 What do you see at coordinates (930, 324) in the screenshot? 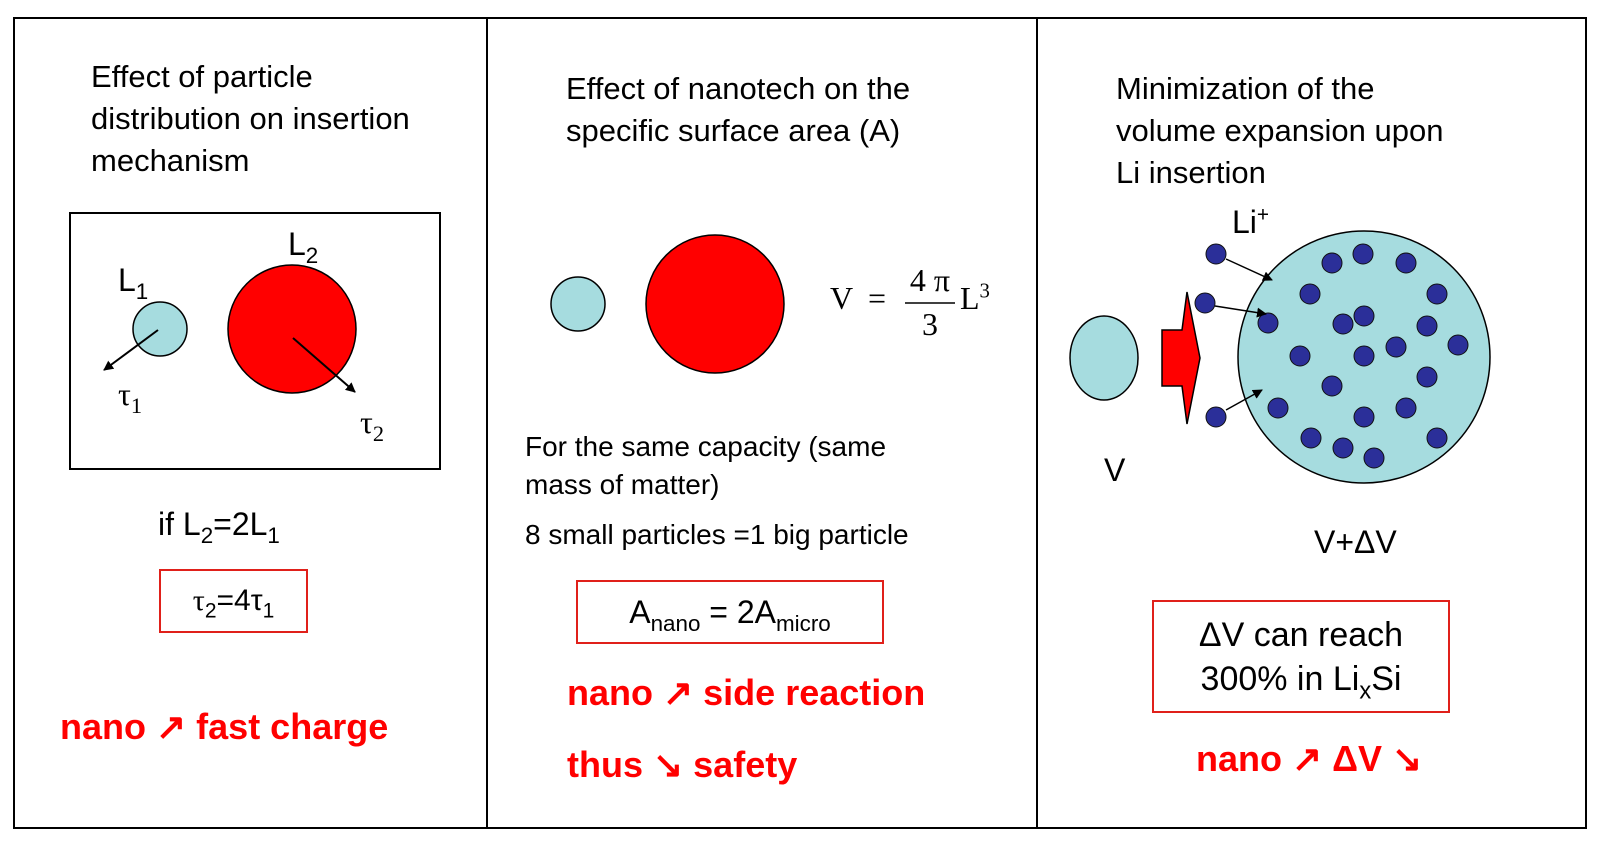
I see `formula-denominator: 3` at bounding box center [930, 324].